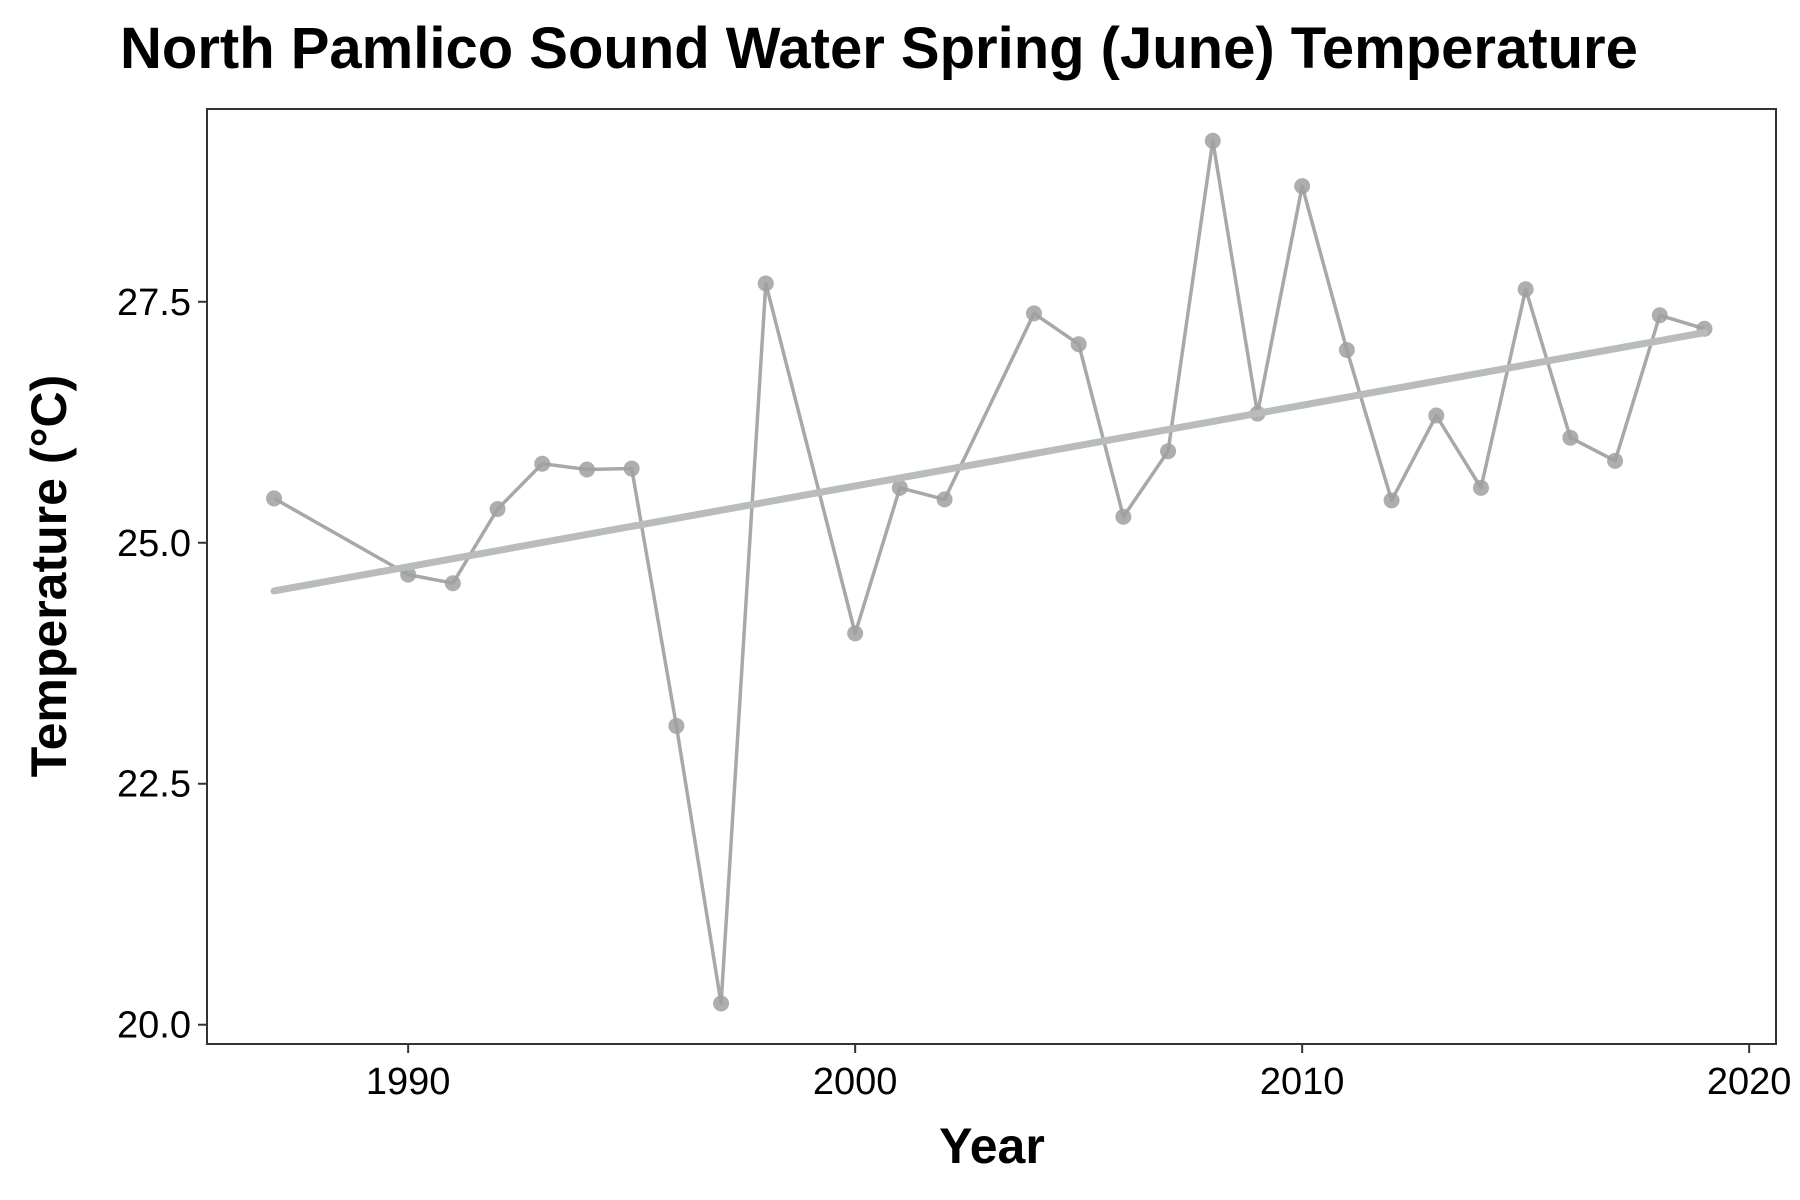 The image size is (1800, 1200). I want to click on x-axis-title: Year, so click(992, 1146).